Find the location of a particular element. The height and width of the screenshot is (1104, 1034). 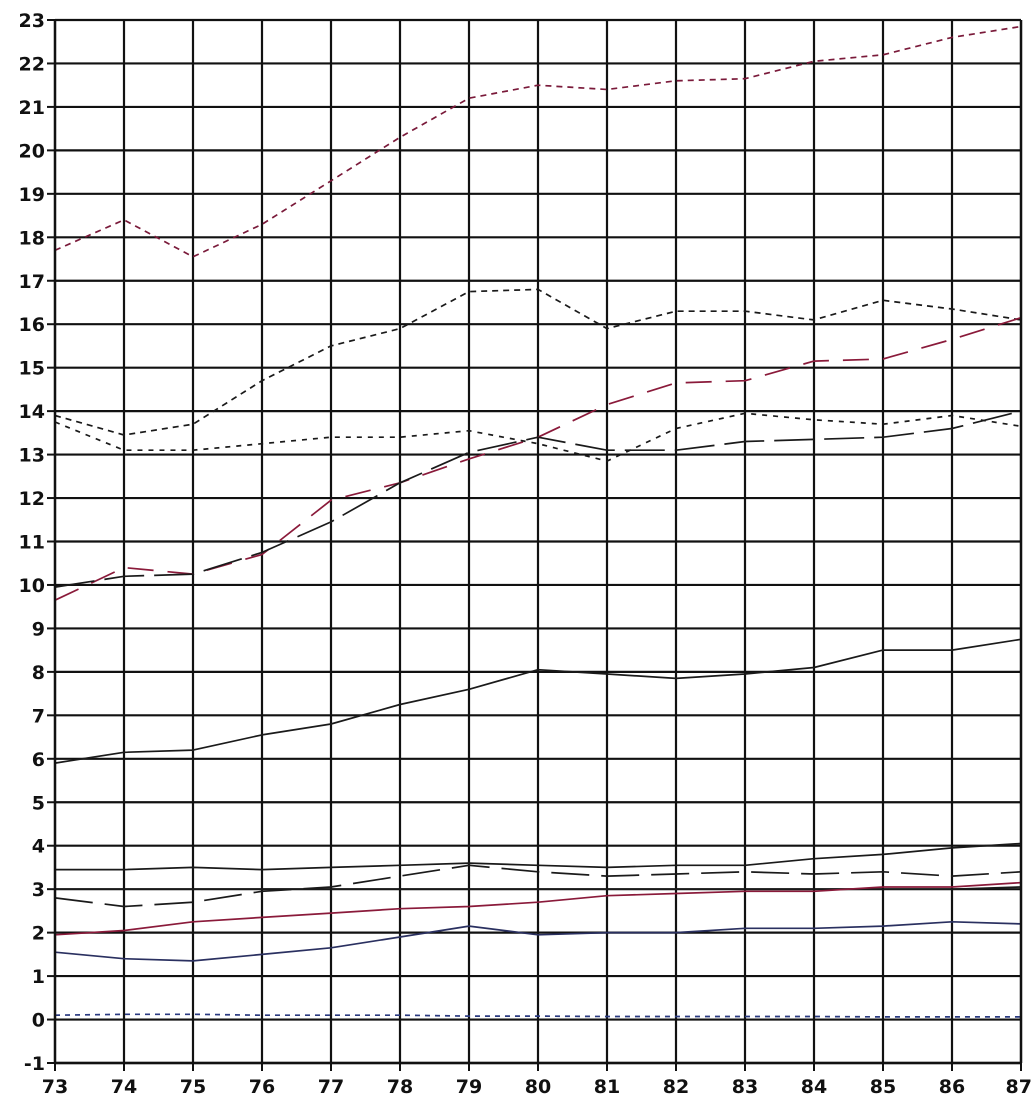

y-tick-label: 0 is located at coordinates (38, 1021).